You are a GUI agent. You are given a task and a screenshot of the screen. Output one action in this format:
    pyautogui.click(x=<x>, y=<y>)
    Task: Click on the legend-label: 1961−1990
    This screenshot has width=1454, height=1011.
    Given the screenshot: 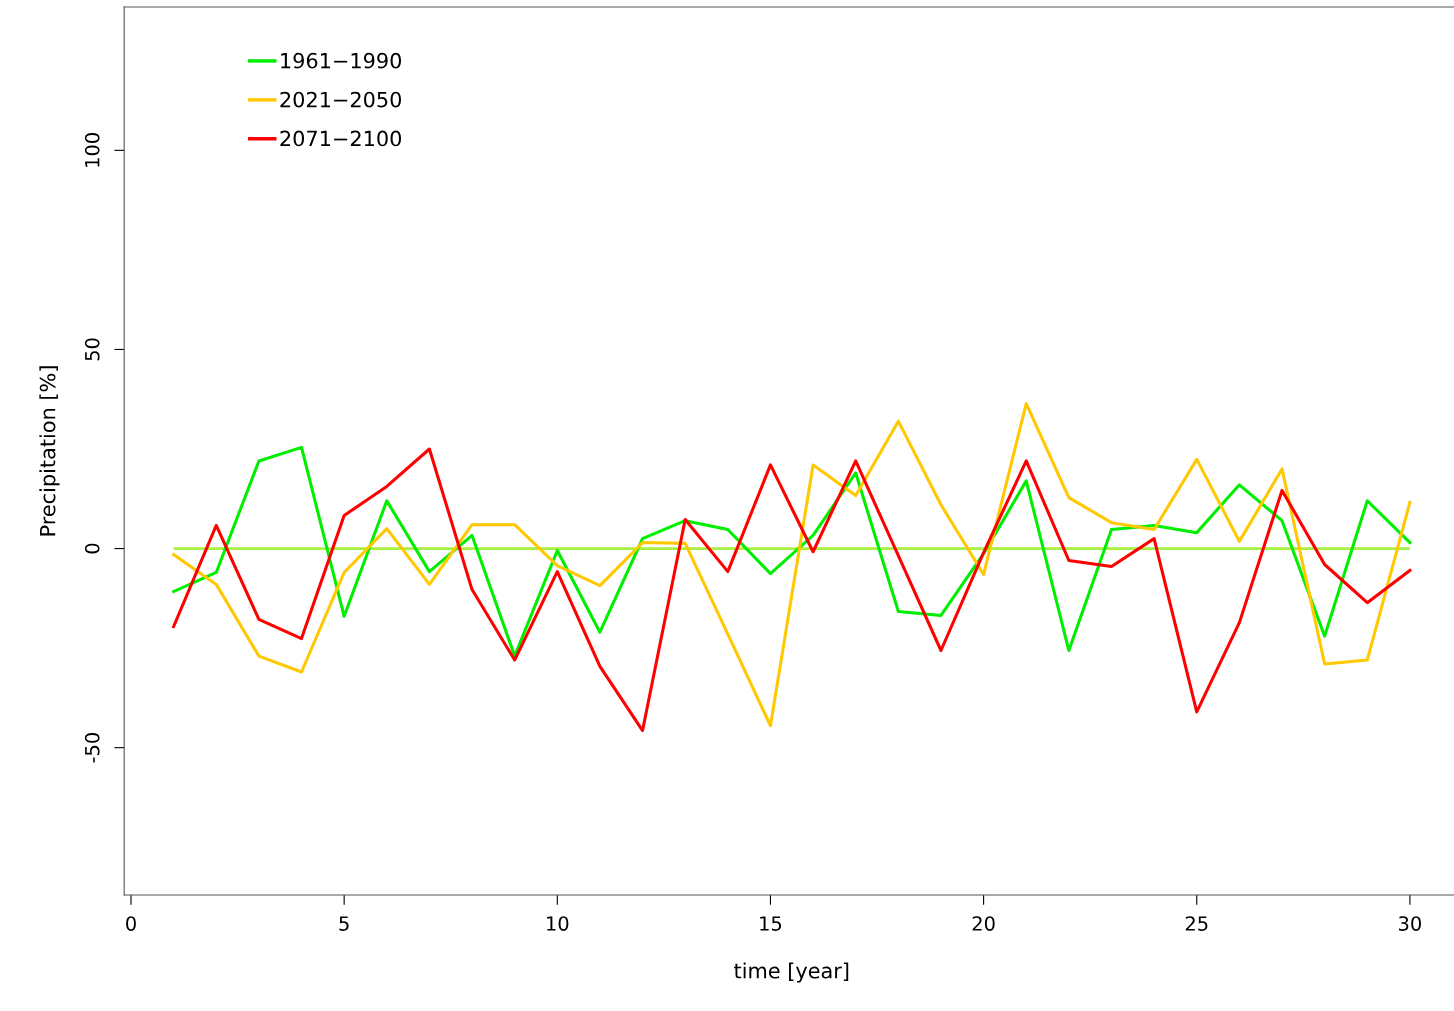 What is the action you would take?
    pyautogui.click(x=341, y=60)
    